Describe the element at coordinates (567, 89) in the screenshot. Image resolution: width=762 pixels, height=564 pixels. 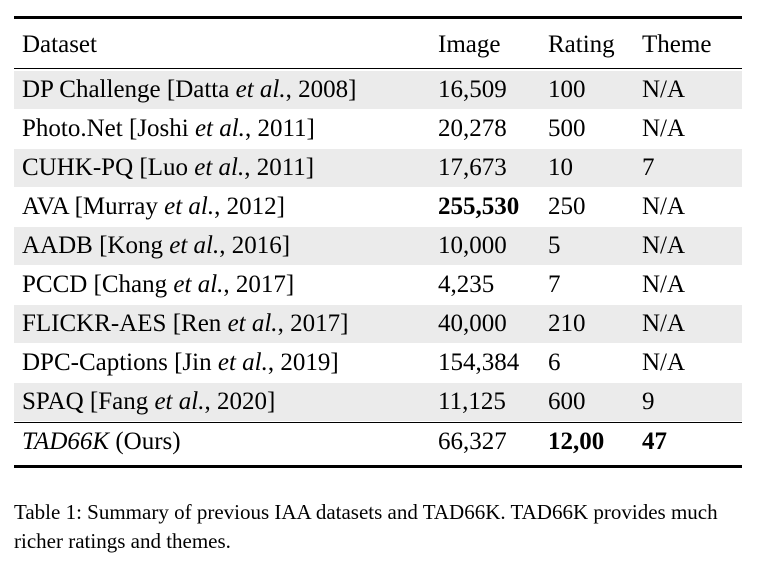
I see `rating-count: 100` at that location.